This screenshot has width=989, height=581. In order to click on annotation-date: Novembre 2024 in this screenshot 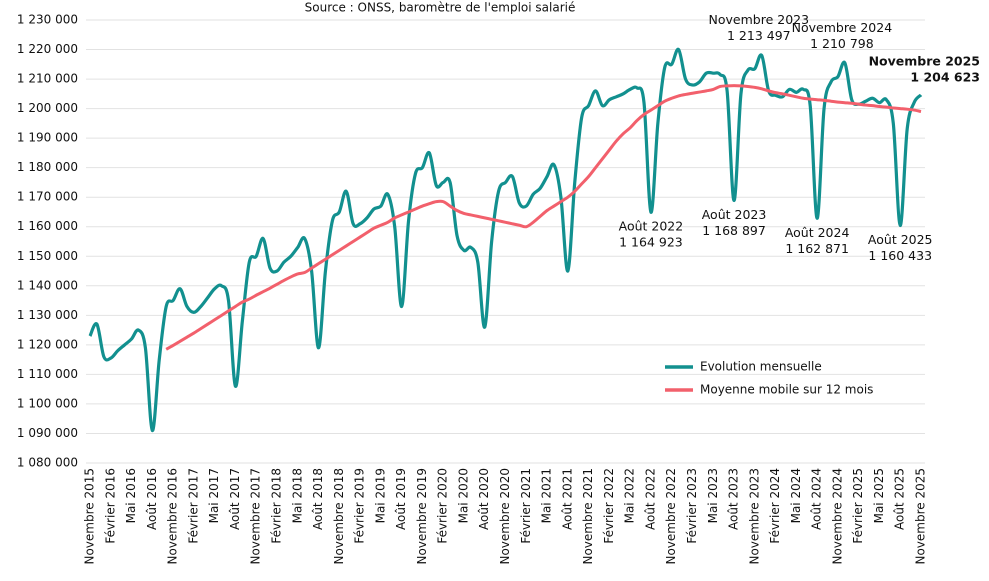, I will do `click(842, 27)`.